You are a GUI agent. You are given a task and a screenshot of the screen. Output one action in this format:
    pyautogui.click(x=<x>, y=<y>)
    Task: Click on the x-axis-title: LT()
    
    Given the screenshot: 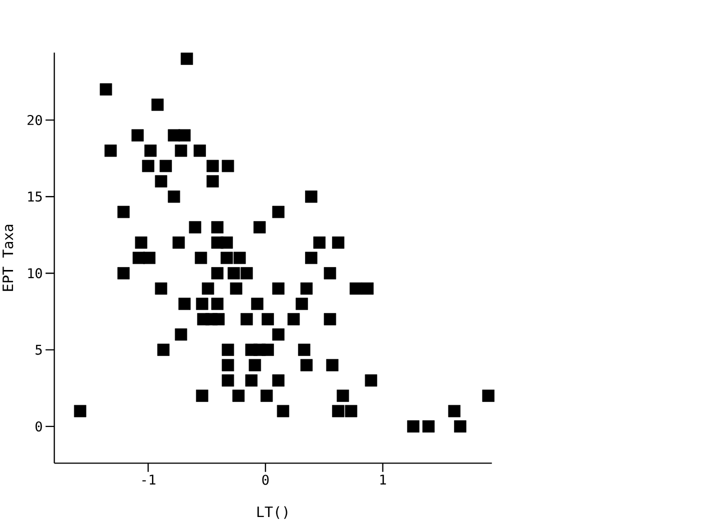 What is the action you would take?
    pyautogui.click(x=272, y=512)
    